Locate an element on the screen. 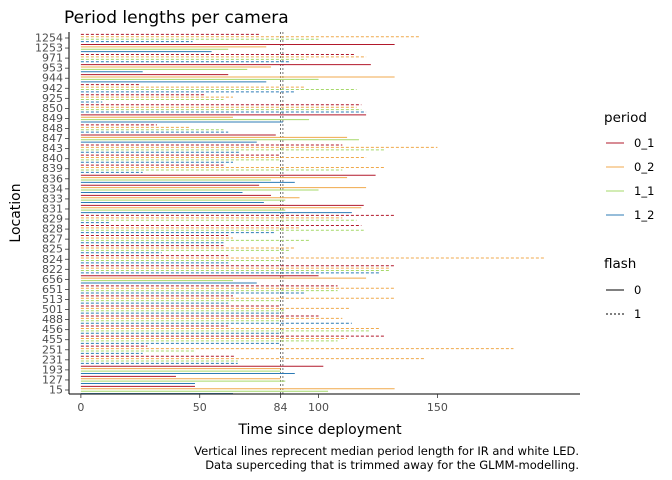  legend-label-flash-0: 0 is located at coordinates (637, 290).